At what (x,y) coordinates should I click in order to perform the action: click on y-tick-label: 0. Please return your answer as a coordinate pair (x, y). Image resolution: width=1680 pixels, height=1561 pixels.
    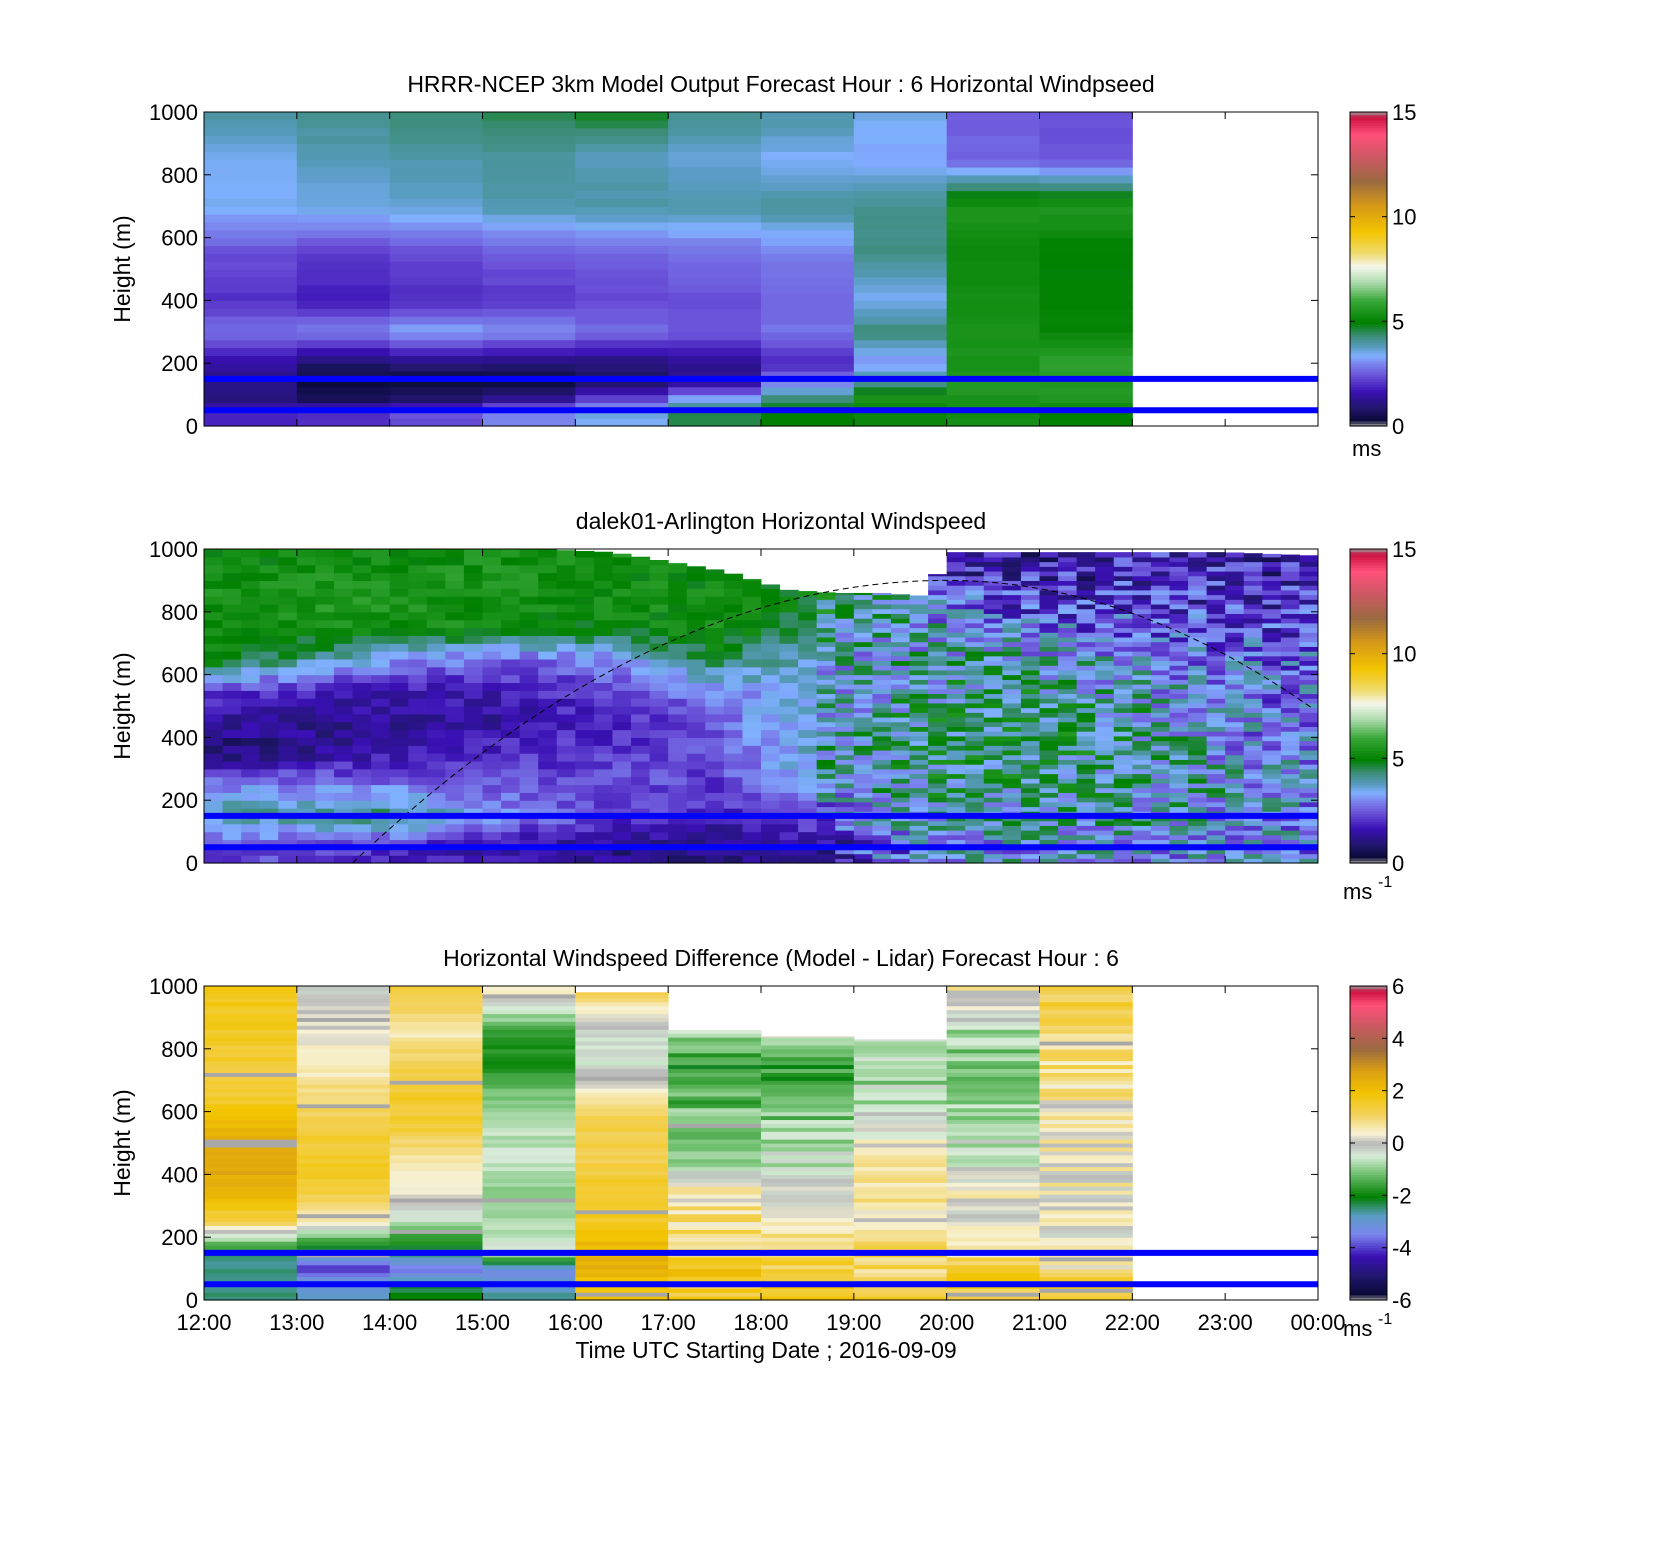
    Looking at the image, I should click on (192, 863).